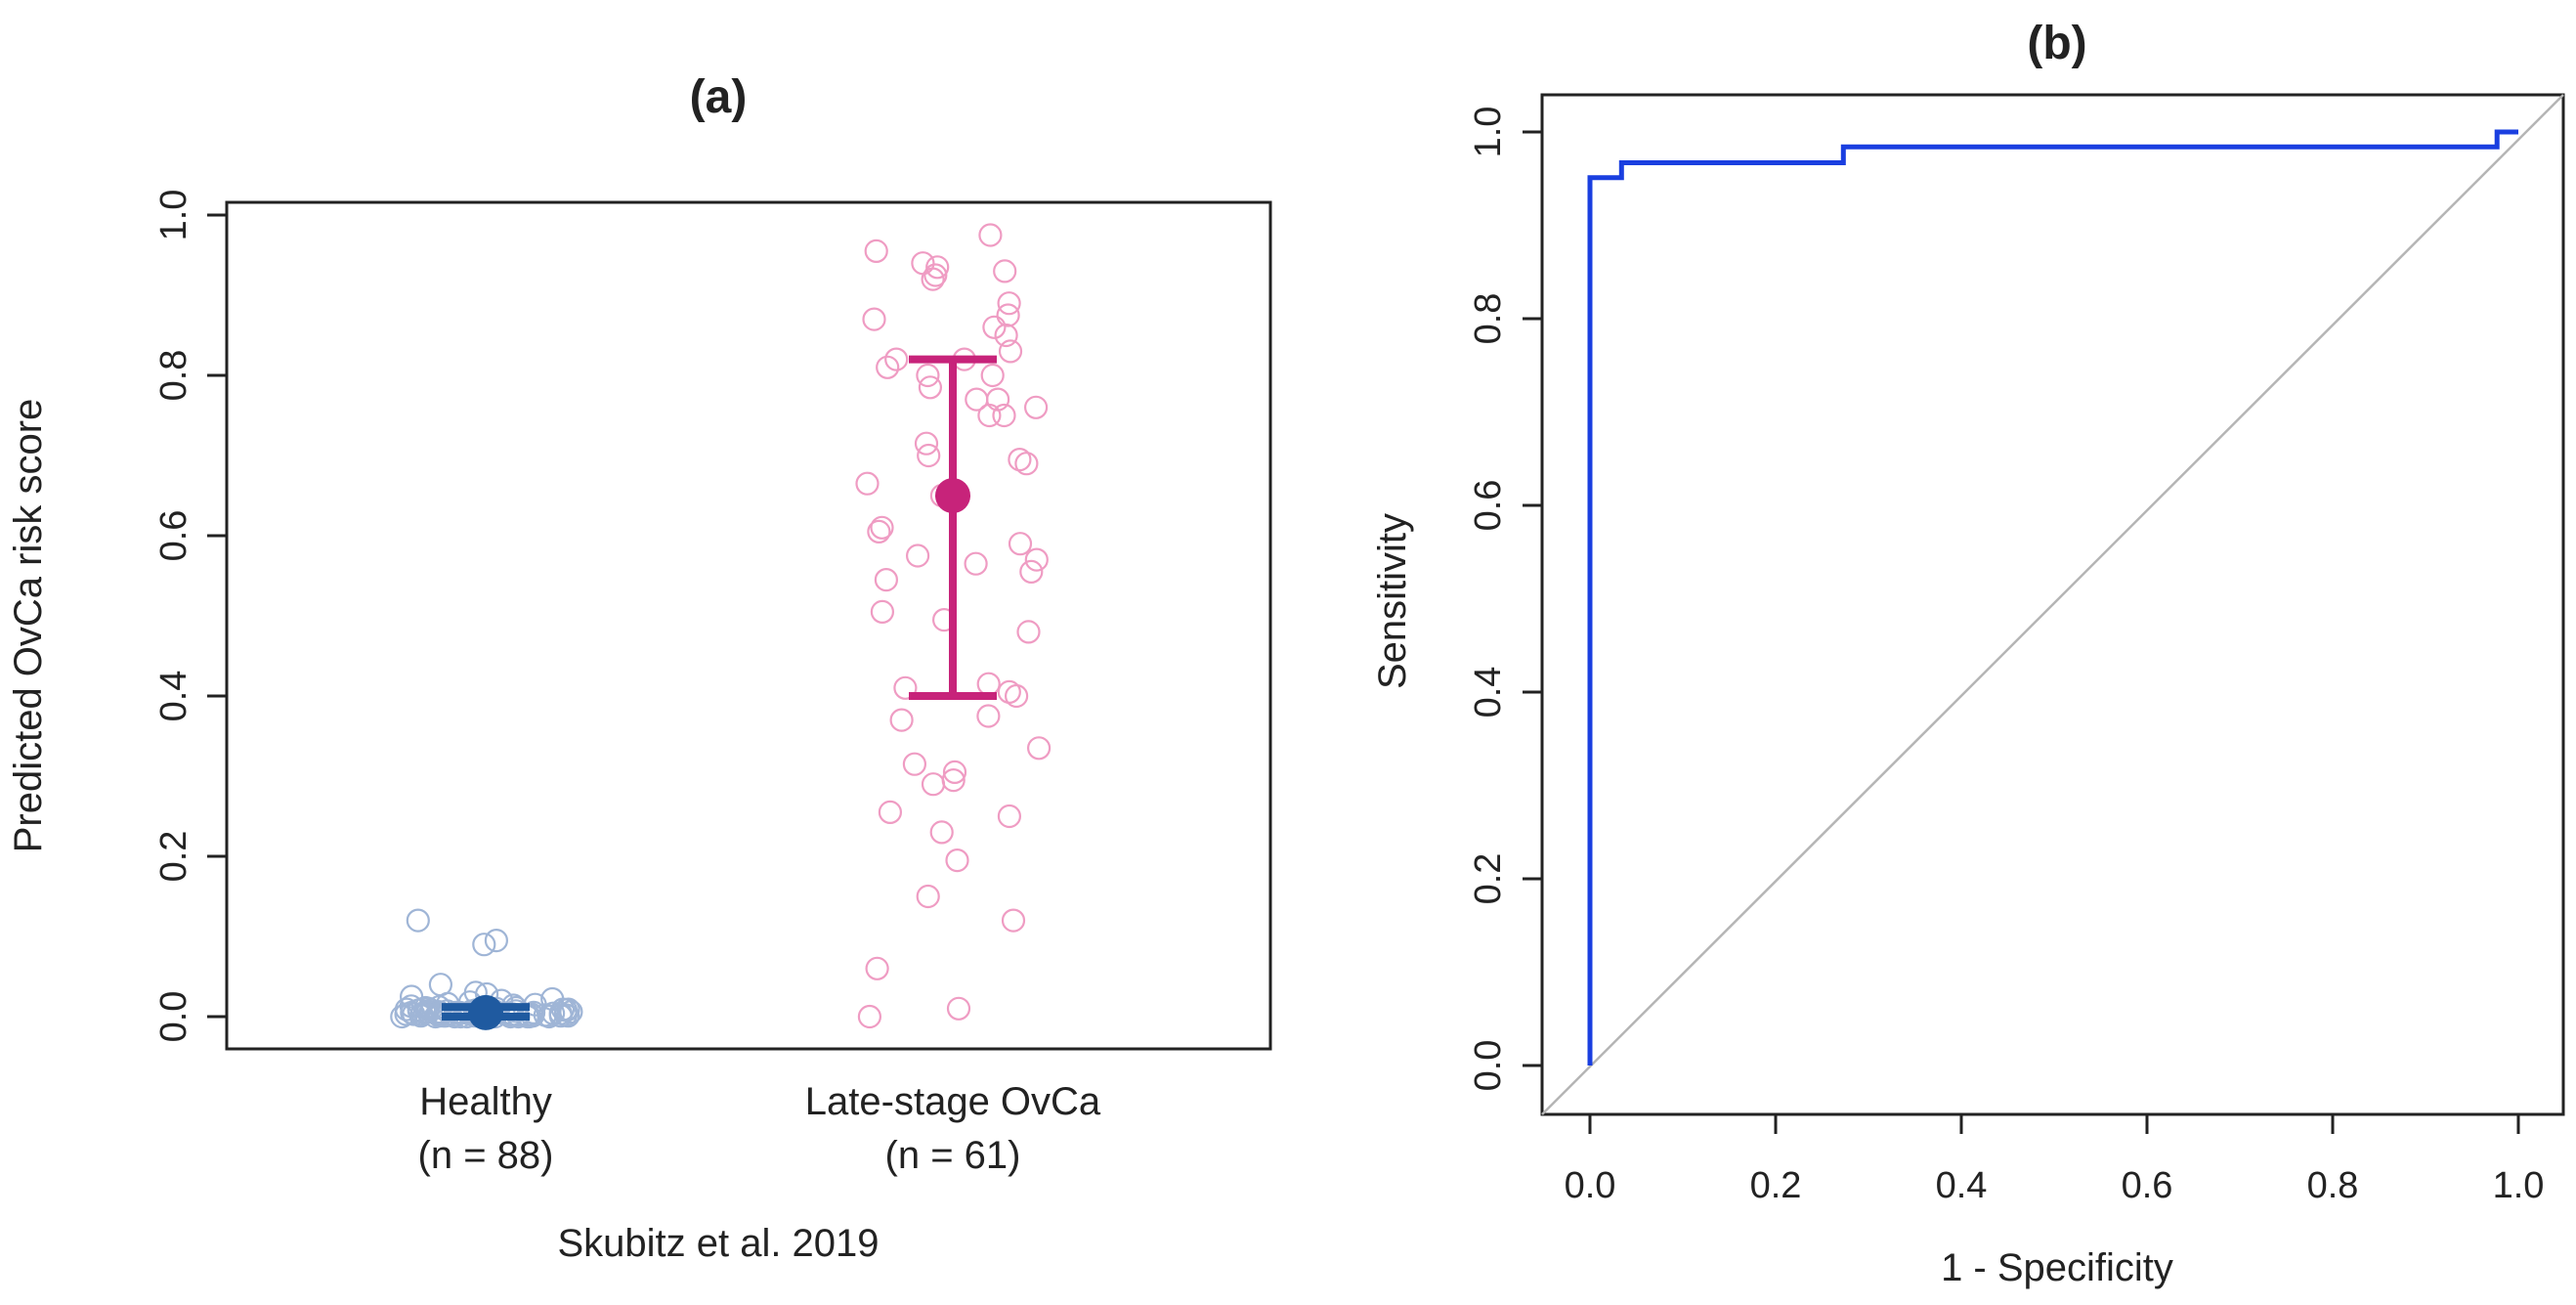 The image size is (2576, 1305). What do you see at coordinates (1489, 879) in the screenshot?
I see `panel-b-y-tick-label: 0.2` at bounding box center [1489, 879].